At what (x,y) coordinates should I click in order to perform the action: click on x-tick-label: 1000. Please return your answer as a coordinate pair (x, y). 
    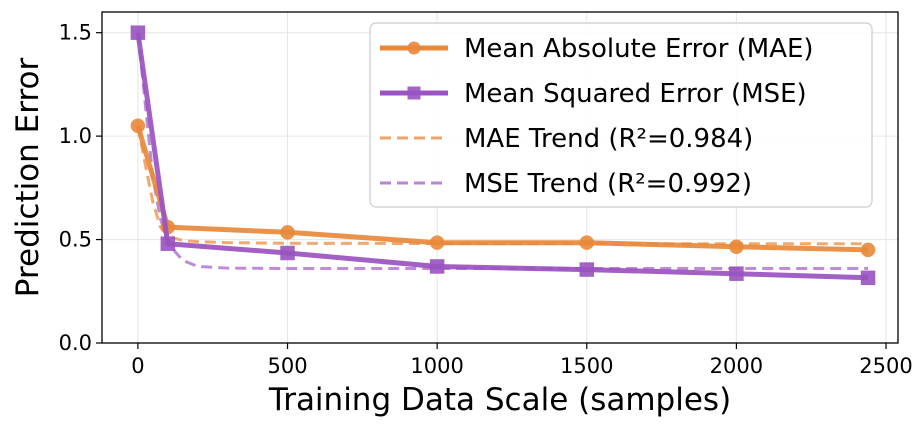
    Looking at the image, I should click on (436, 366).